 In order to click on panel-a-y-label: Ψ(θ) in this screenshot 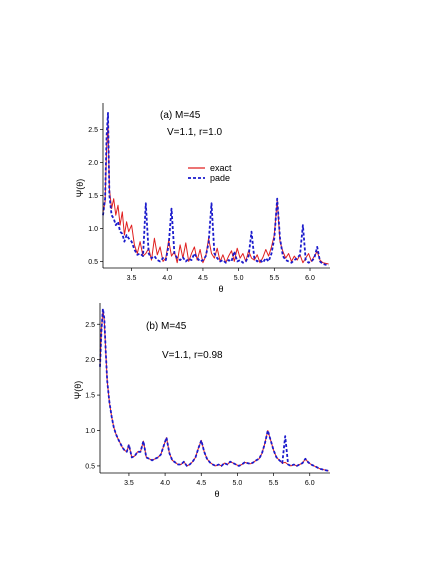, I will do `click(80, 188)`.